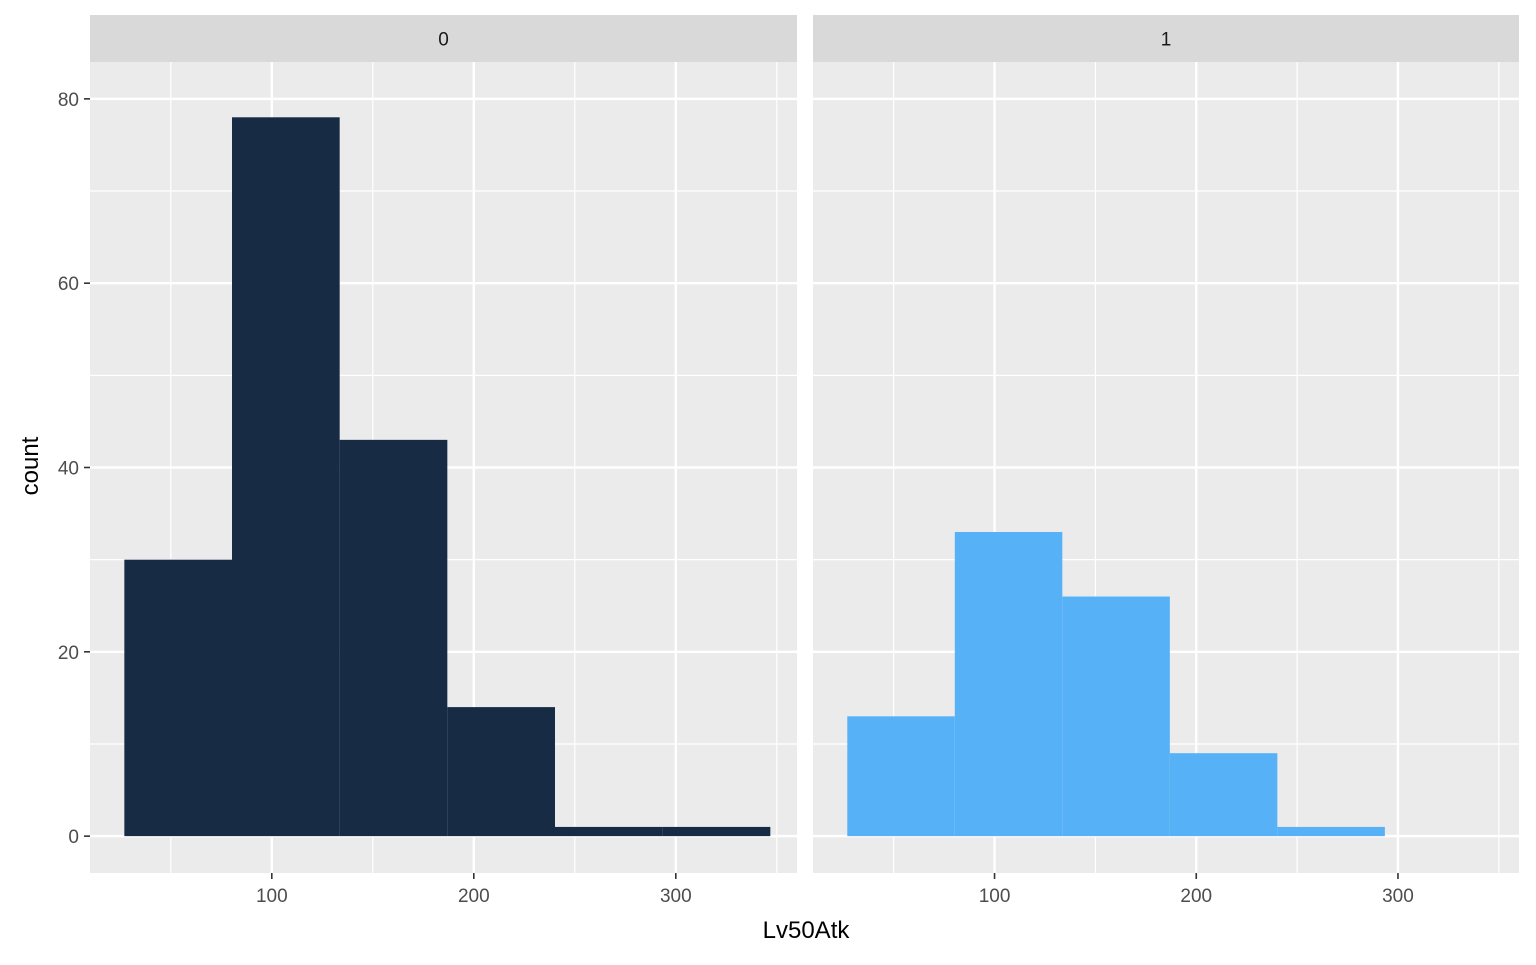 Image resolution: width=1536 pixels, height=965 pixels. I want to click on y-axis: 0 20 40 60 80, so click(74, 469).